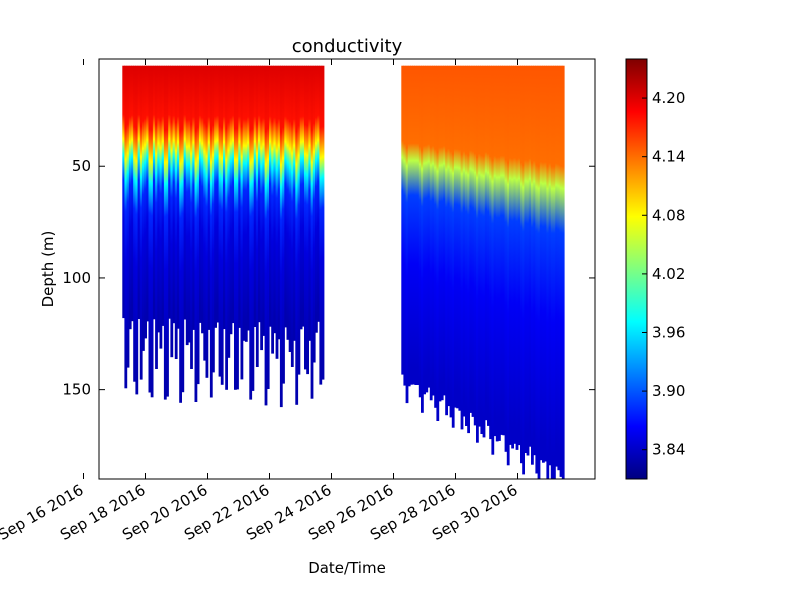  What do you see at coordinates (347, 568) in the screenshot?
I see `x-axis-label: Date/Time` at bounding box center [347, 568].